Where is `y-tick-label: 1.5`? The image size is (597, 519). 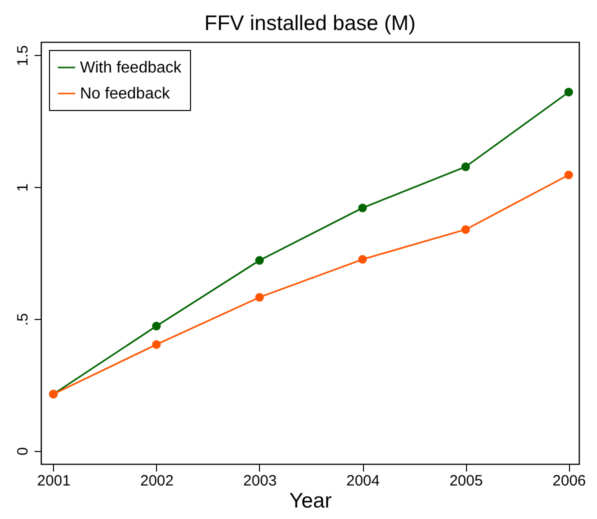
y-tick-label: 1.5 is located at coordinates (23, 55).